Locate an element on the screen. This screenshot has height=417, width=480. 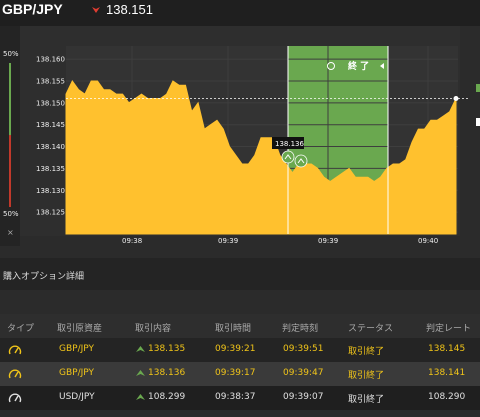
col-asset: 取引原資産 is located at coordinates (80, 329).